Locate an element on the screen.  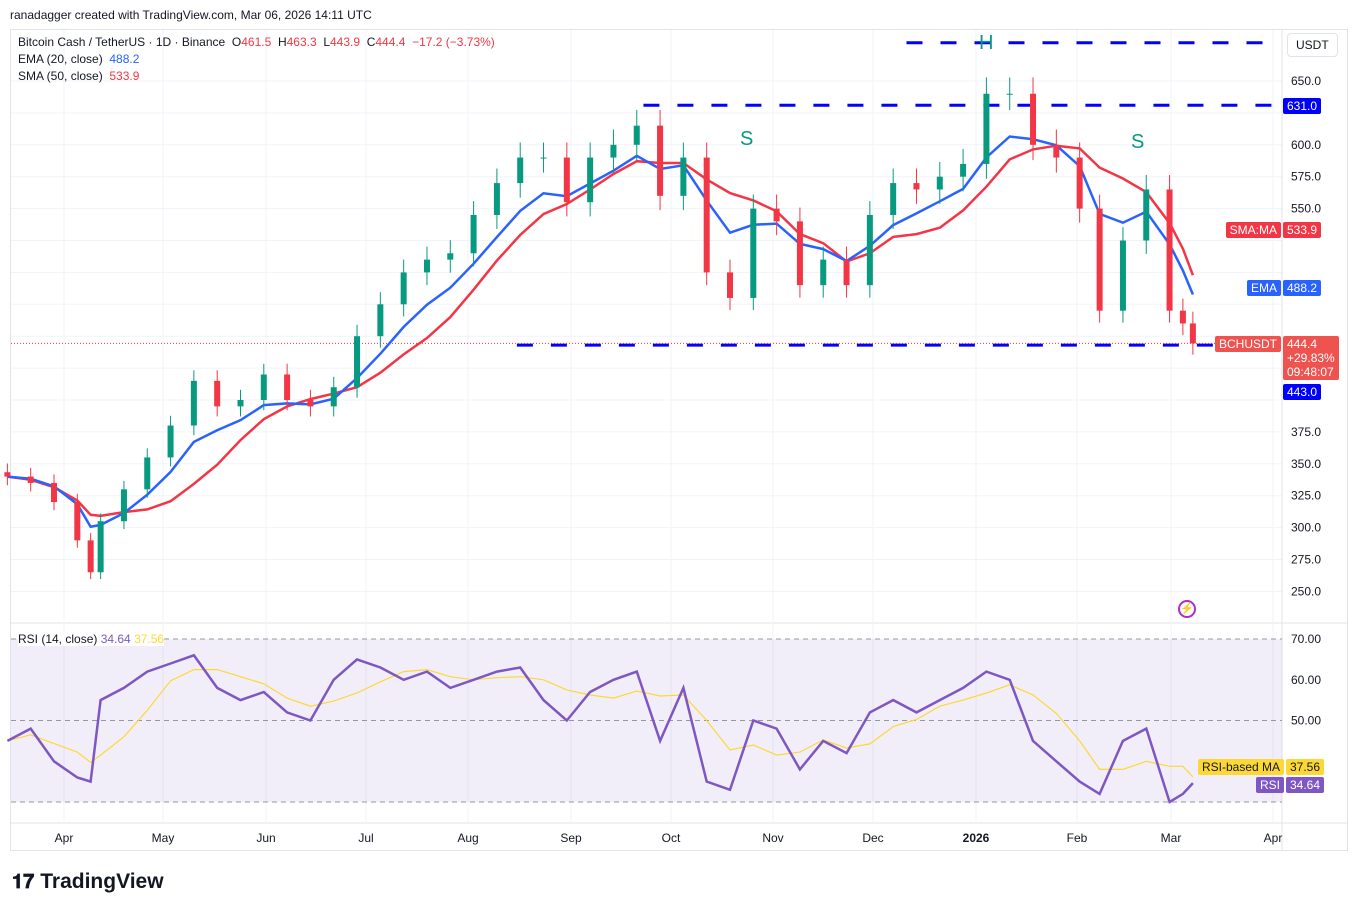
low-value: 443.9 is located at coordinates (345, 42).